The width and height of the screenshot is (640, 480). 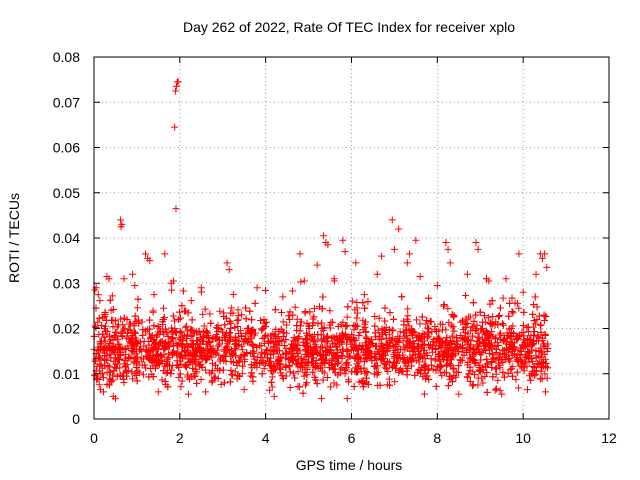 I want to click on x-tick-label: 2, so click(x=180, y=438).